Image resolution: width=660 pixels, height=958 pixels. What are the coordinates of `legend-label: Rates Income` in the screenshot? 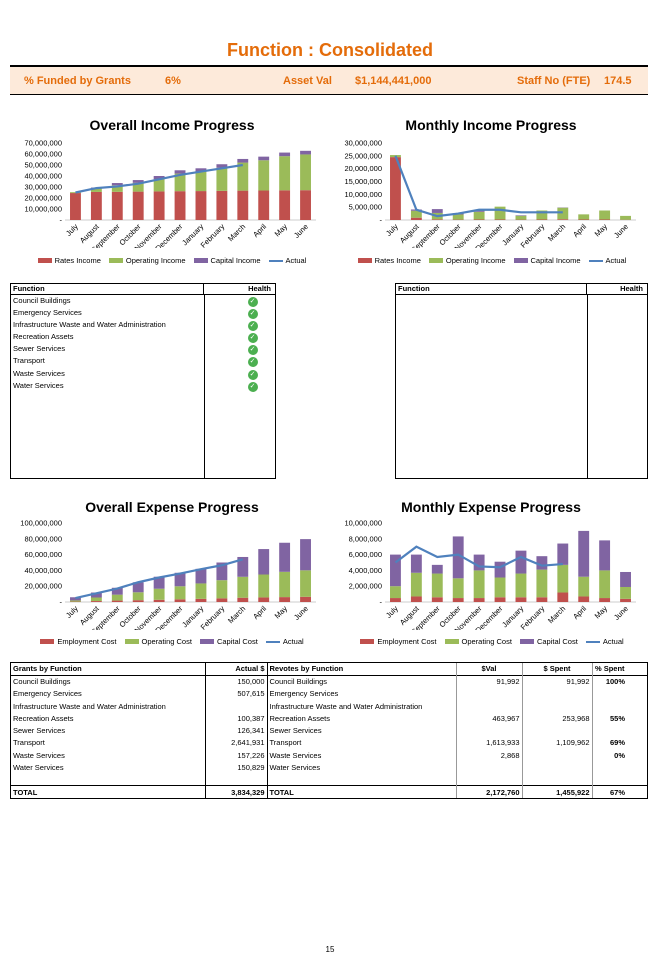 It's located at (77, 260).